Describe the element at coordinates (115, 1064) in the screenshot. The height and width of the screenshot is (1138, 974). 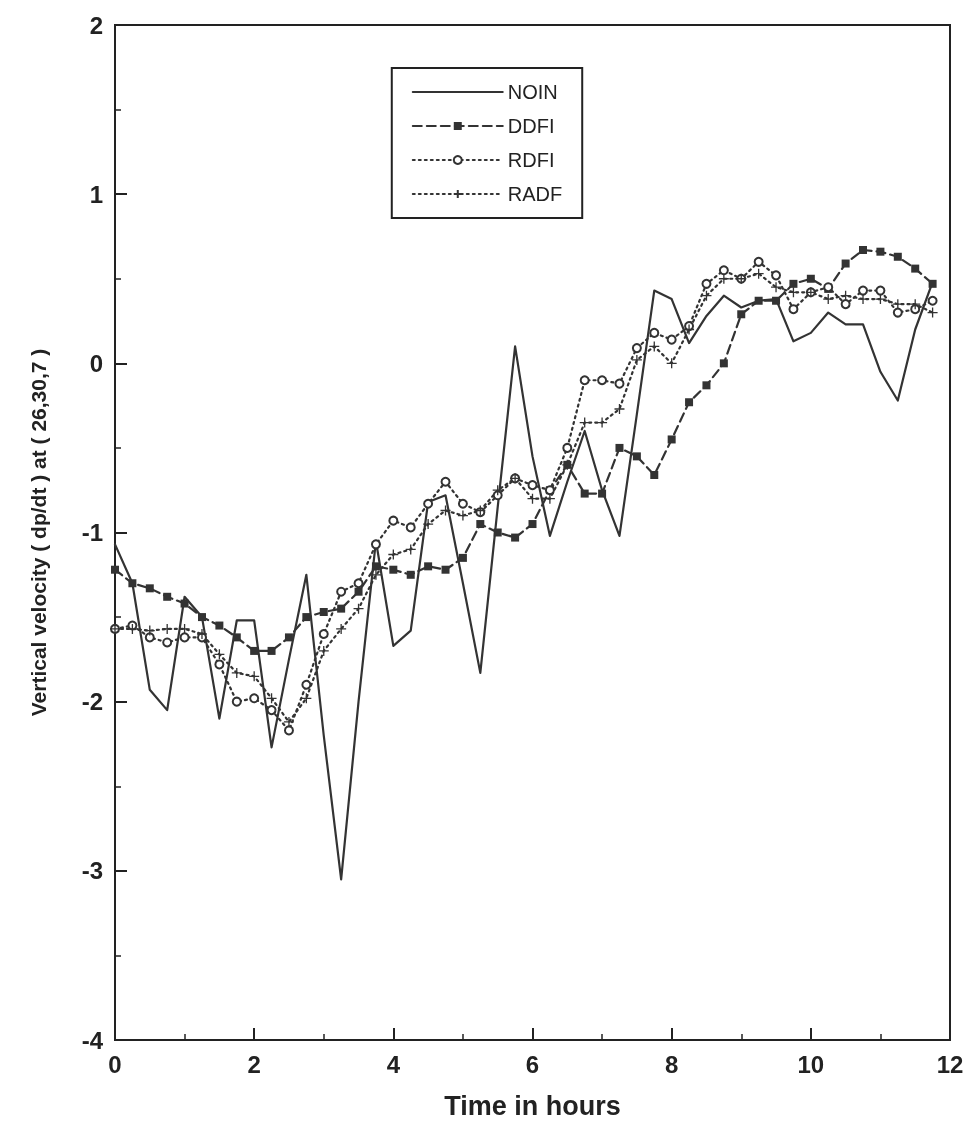
I see `x-tick-label: 0` at that location.